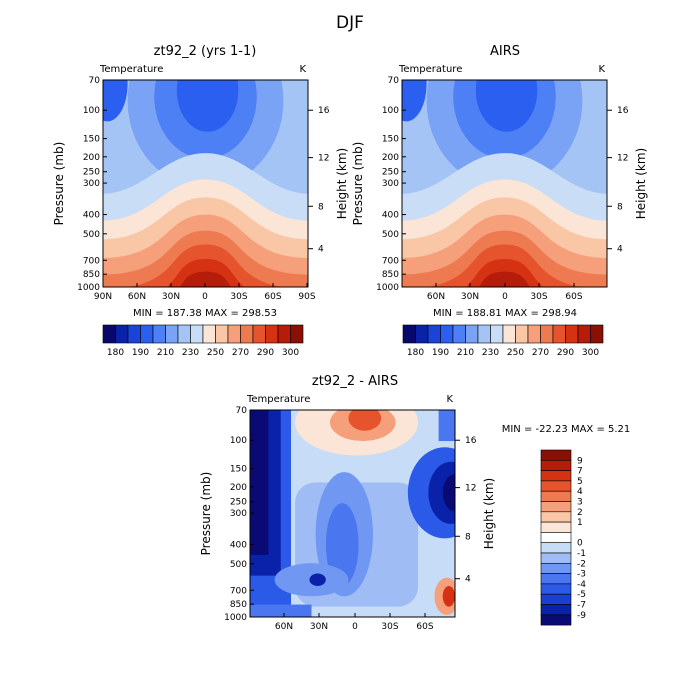 The width and height of the screenshot is (700, 700). I want to click on min-max-label: MIN = -22.23 MAX = 5.21, so click(566, 429).